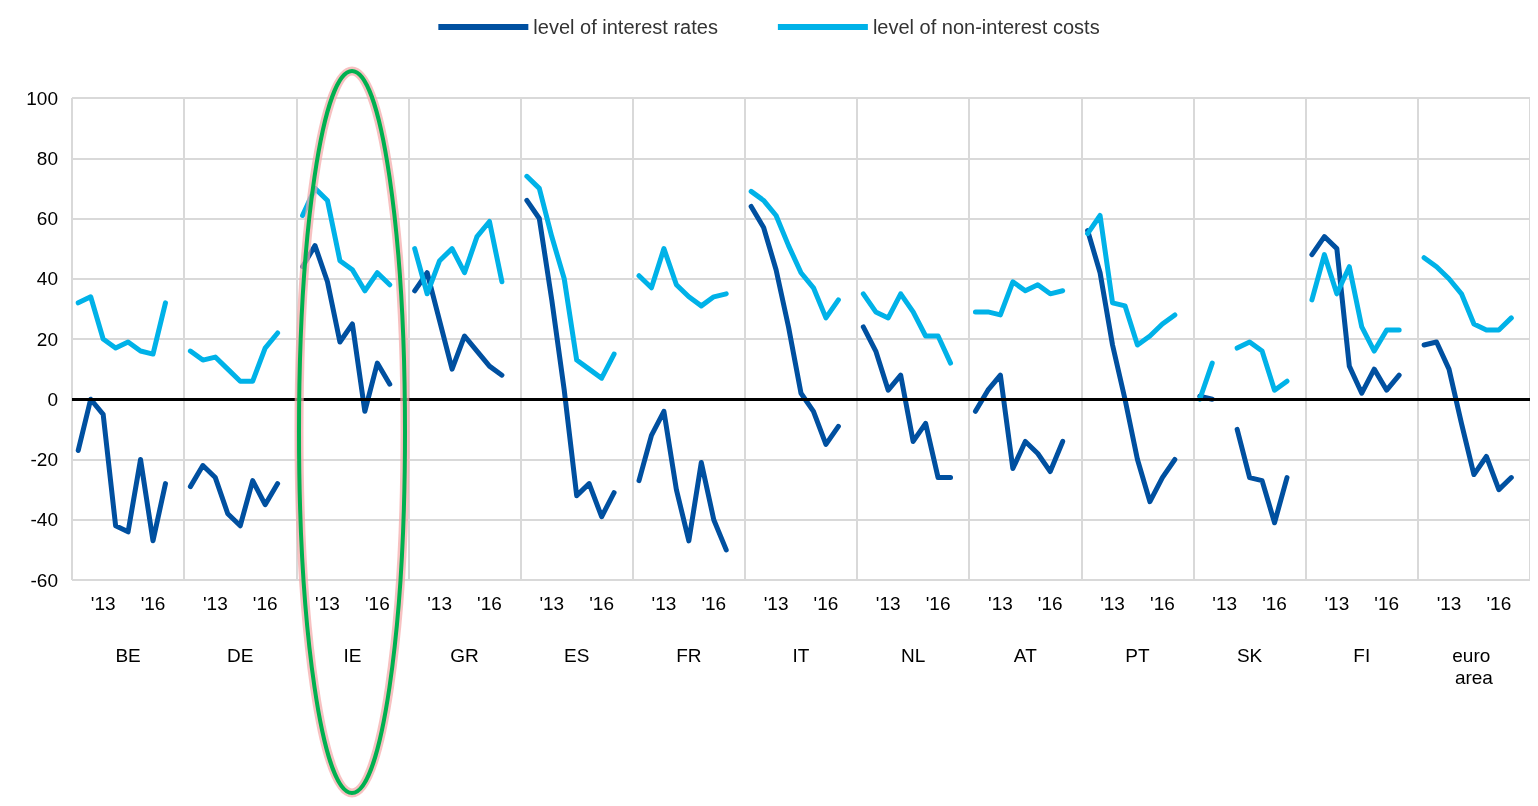 This screenshot has width=1538, height=806. Describe the element at coordinates (42, 98) in the screenshot. I see `y-tick-label: 100` at that location.